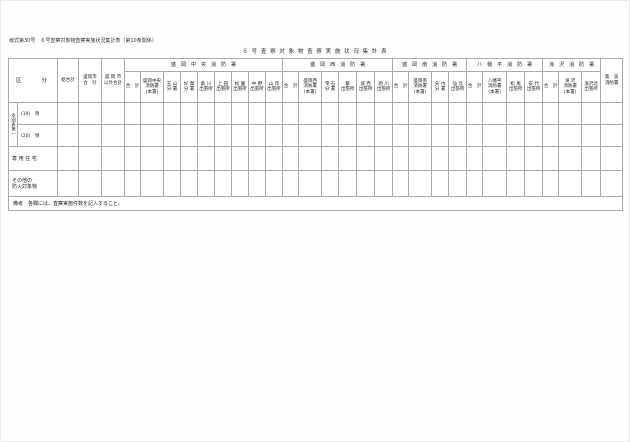 The width and height of the screenshot is (630, 442). I want to click on label-line: (本署), so click(152, 92).